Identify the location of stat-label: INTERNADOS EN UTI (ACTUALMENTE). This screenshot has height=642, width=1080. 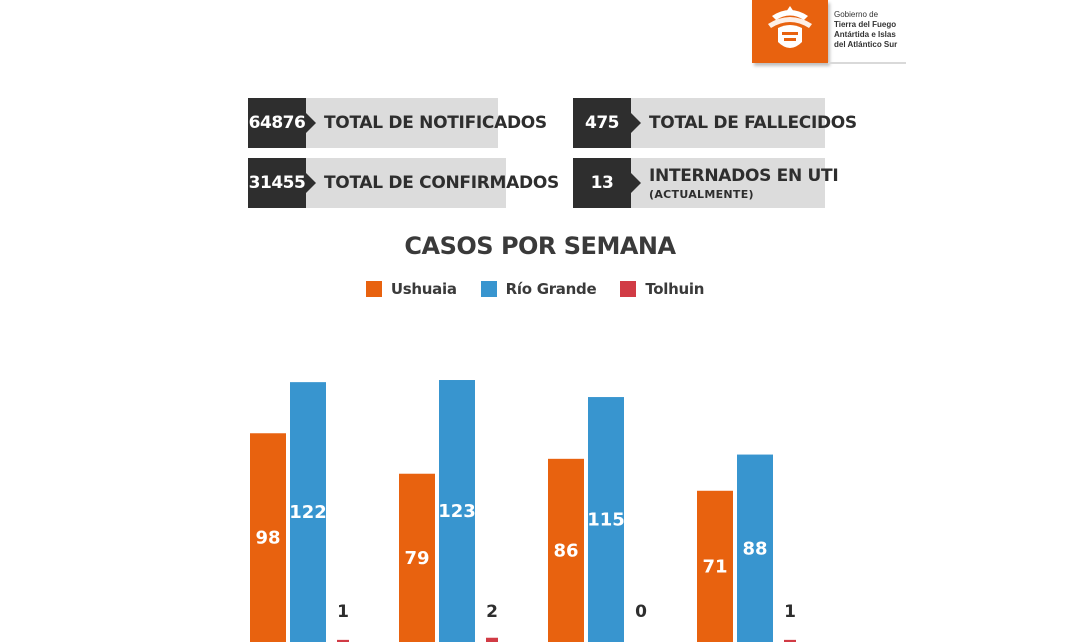
(735, 183).